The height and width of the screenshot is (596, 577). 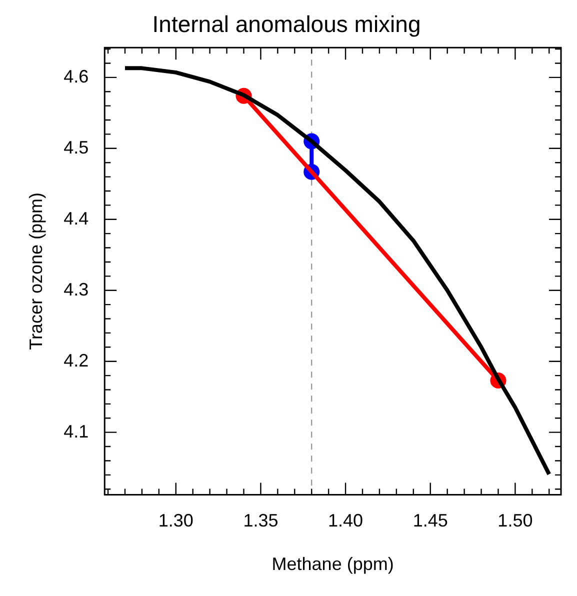 What do you see at coordinates (76, 76) in the screenshot?
I see `y-tick-label: 4.6` at bounding box center [76, 76].